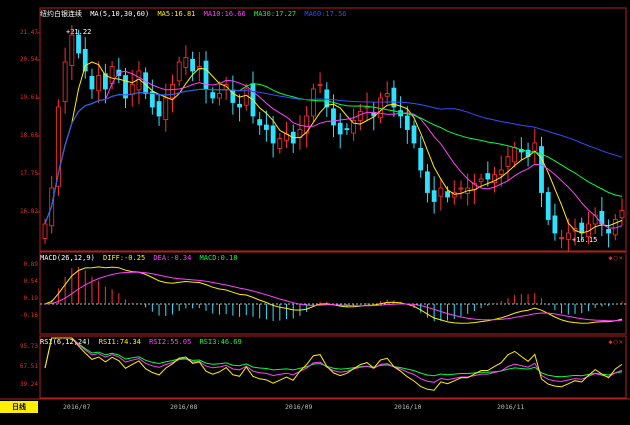 The height and width of the screenshot is (425, 630). Describe the element at coordinates (408, 407) in the screenshot. I see `date-label: 2016/10` at that location.